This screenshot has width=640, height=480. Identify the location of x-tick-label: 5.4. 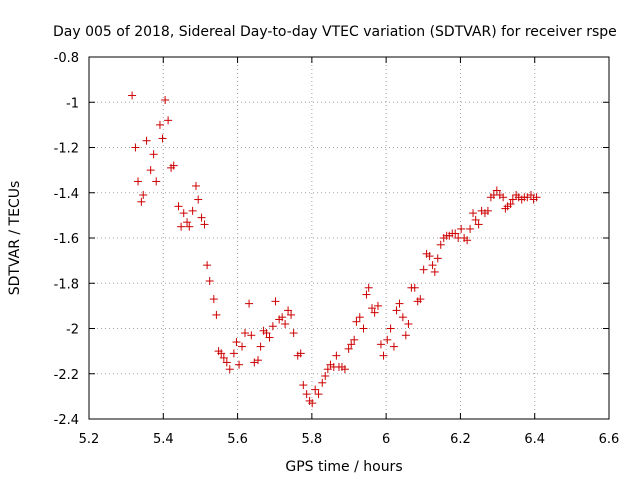
(163, 439).